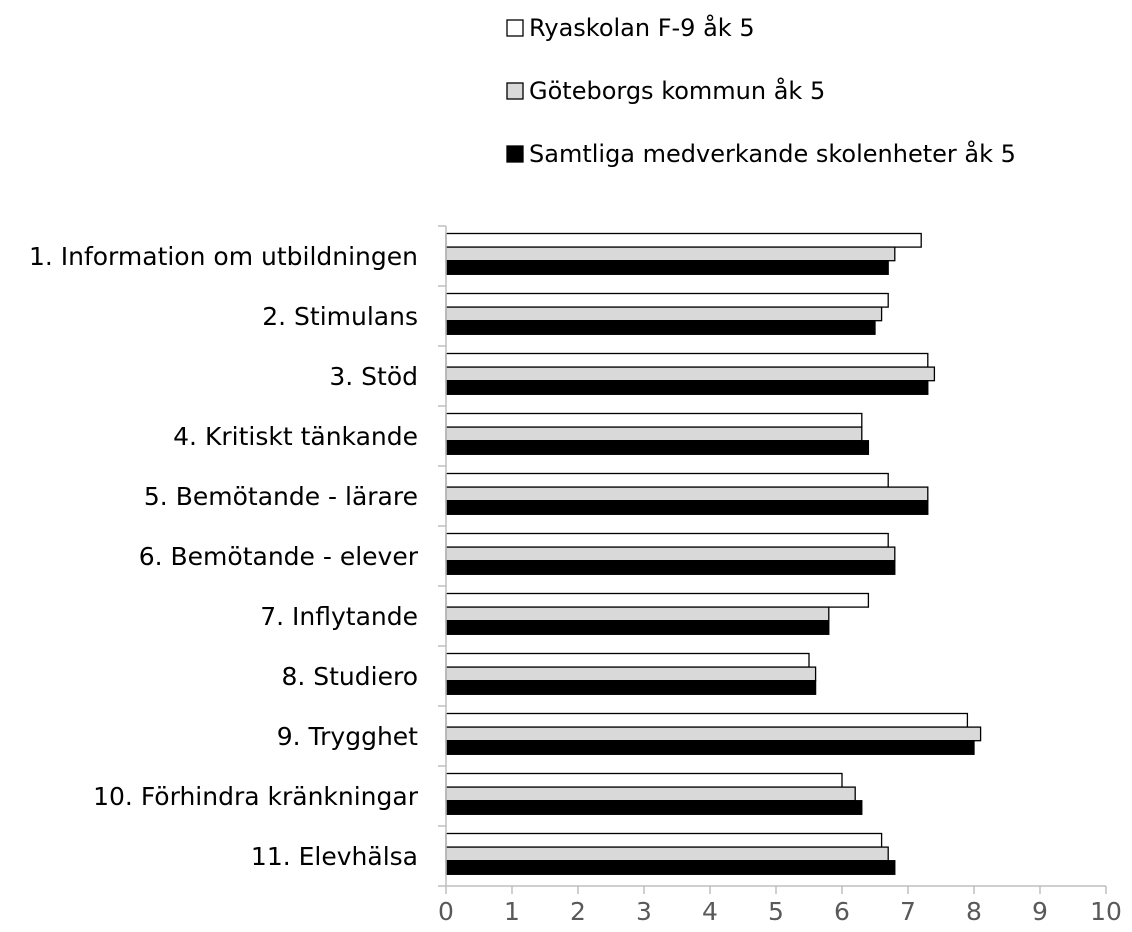 This screenshot has height=932, width=1132. I want to click on category-label: 11. Elevhälsa, so click(334, 856).